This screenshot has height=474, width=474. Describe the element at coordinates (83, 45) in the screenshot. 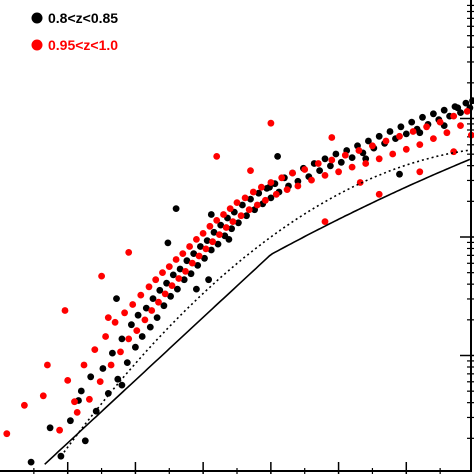

I see `legend-label-red: 0.95<z<1.0` at that location.